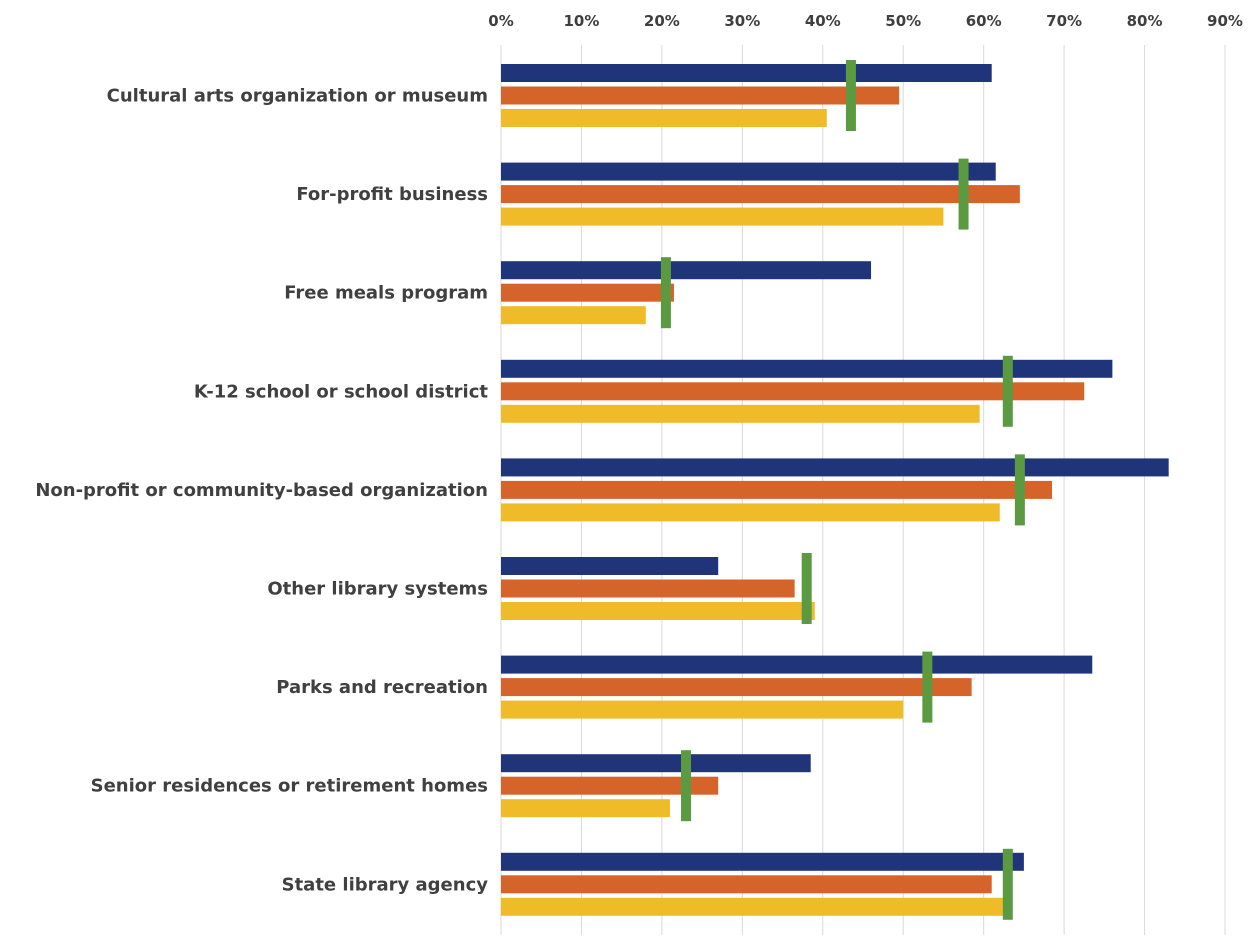  What do you see at coordinates (289, 786) in the screenshot?
I see `category-label: Senior residences or retirement homes` at bounding box center [289, 786].